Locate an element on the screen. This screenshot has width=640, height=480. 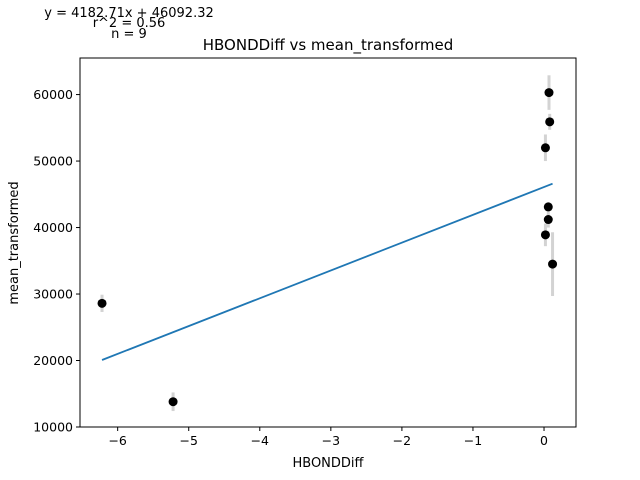
x-tick-label: −3 is located at coordinates (331, 440).